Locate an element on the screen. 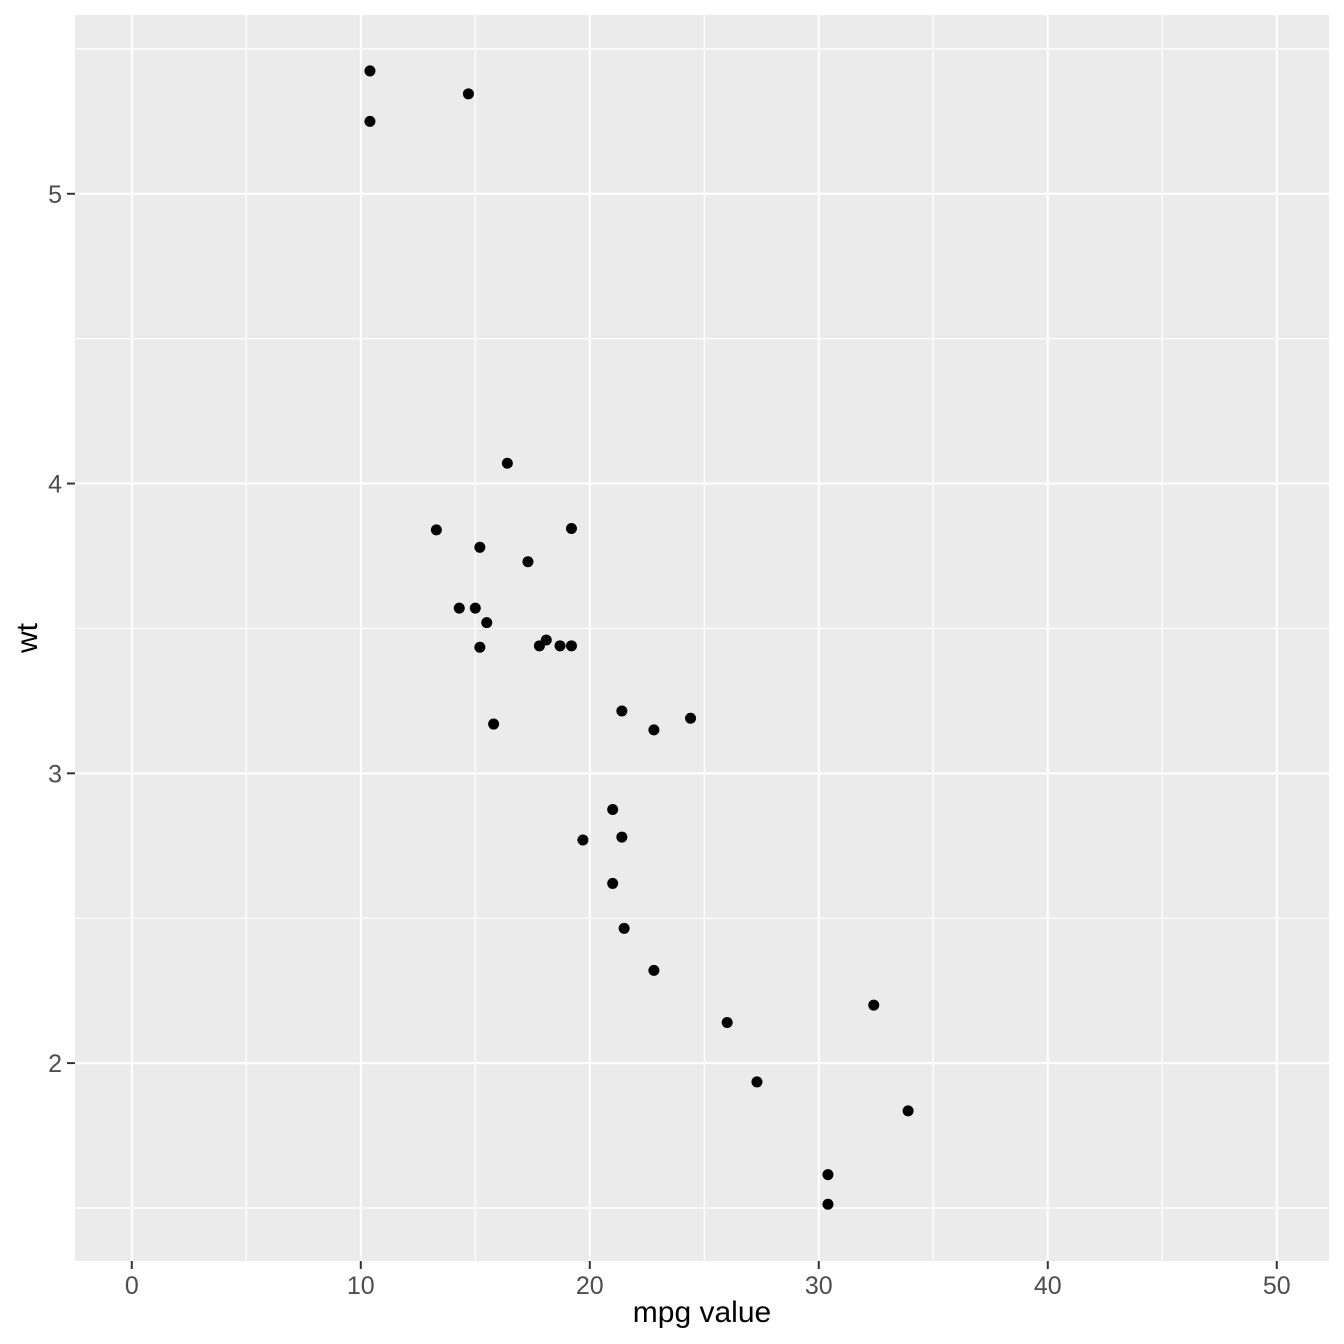 The width and height of the screenshot is (1344, 1344). x-tick-label: 30 is located at coordinates (819, 1286).